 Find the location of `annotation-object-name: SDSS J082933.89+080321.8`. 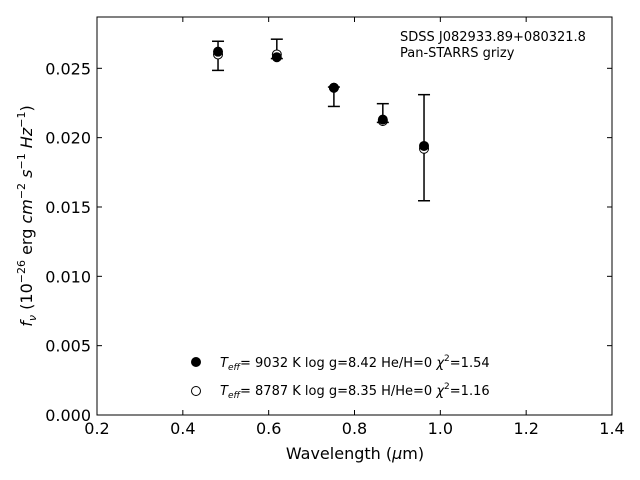

annotation-object-name: SDSS J082933.89+080321.8 is located at coordinates (493, 37).